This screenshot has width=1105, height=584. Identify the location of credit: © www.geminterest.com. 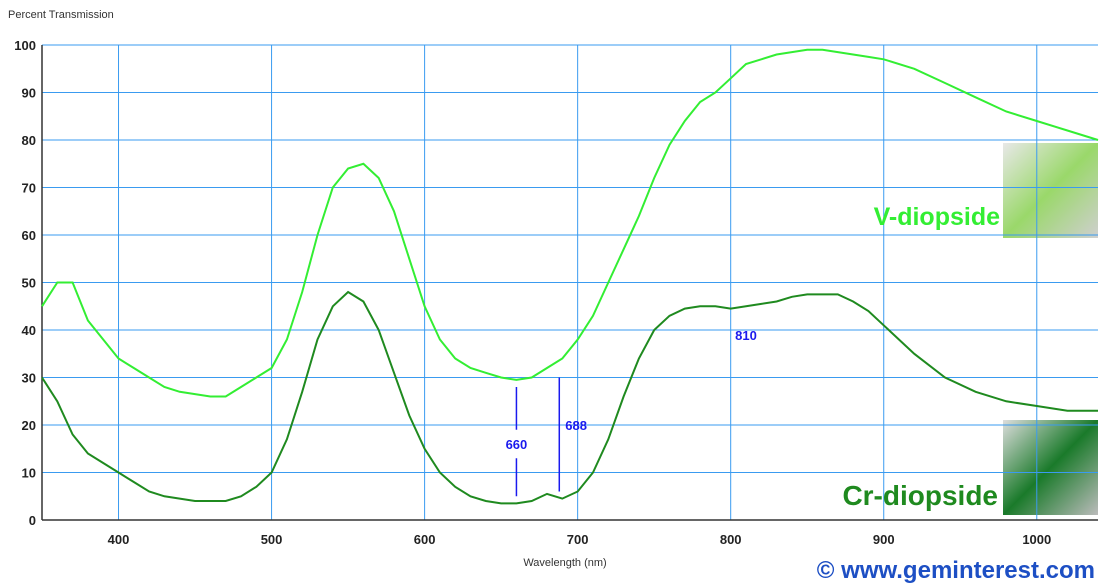
(956, 570).